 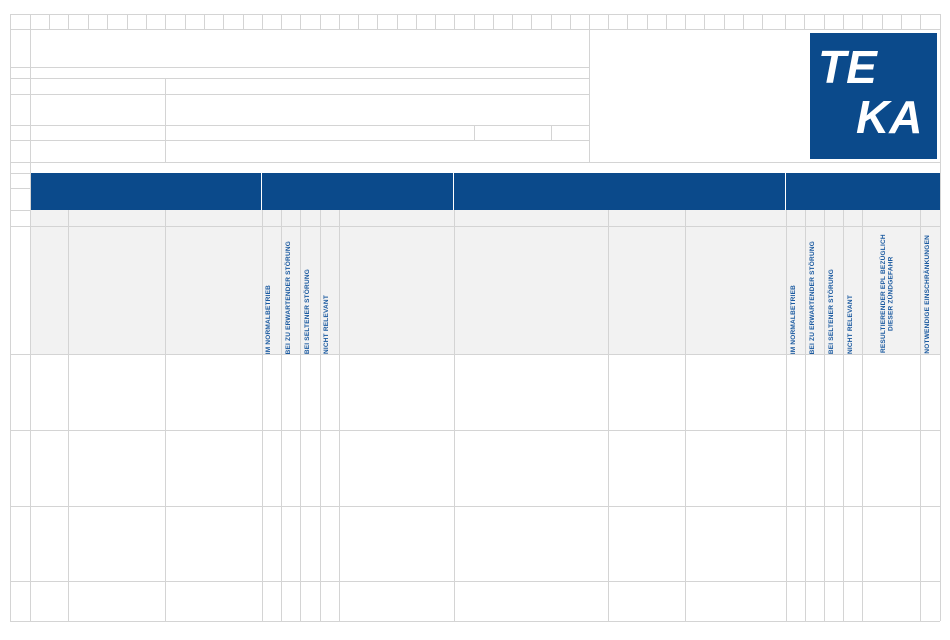 I want to click on header-right-bei-seltener-stoerung: BEI SELTENER STÖRUNG, so click(x=831, y=311).